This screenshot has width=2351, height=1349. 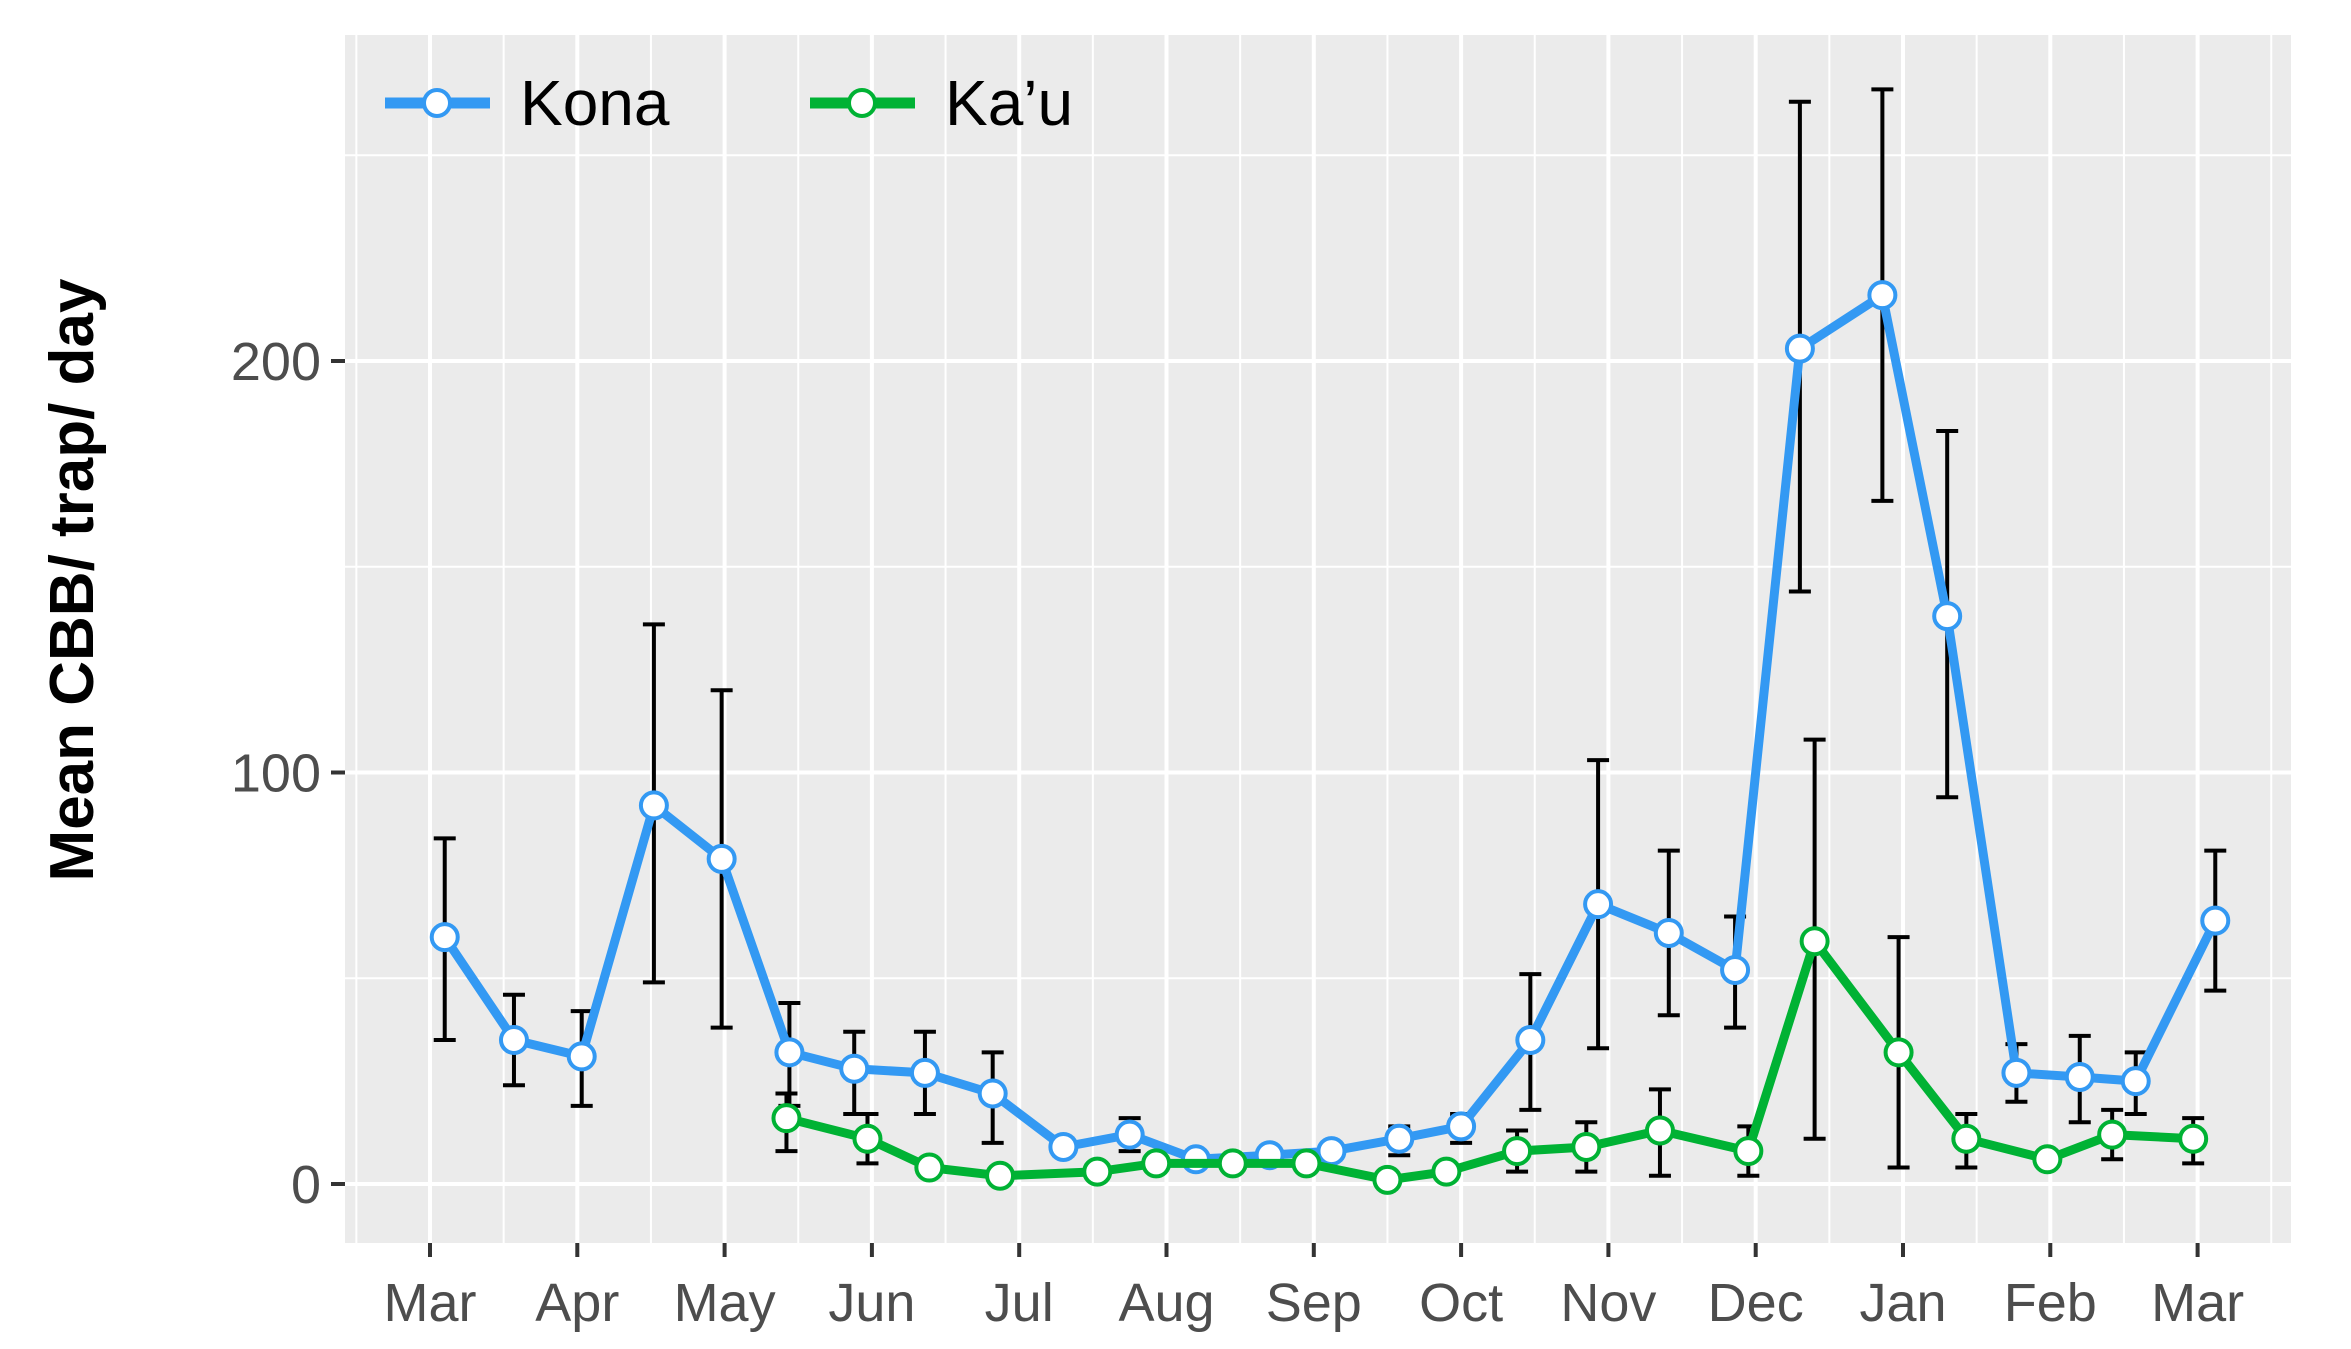 What do you see at coordinates (1461, 1303) in the screenshot?
I see `x-tick-label: Oct` at bounding box center [1461, 1303].